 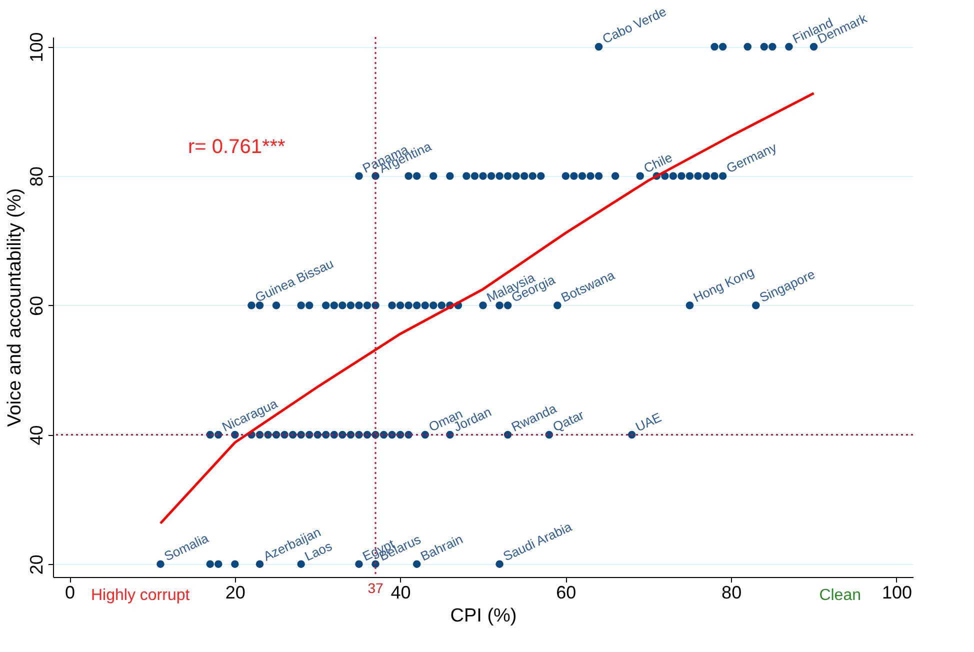 I want to click on annotation: Hong Kong, so click(x=723, y=285).